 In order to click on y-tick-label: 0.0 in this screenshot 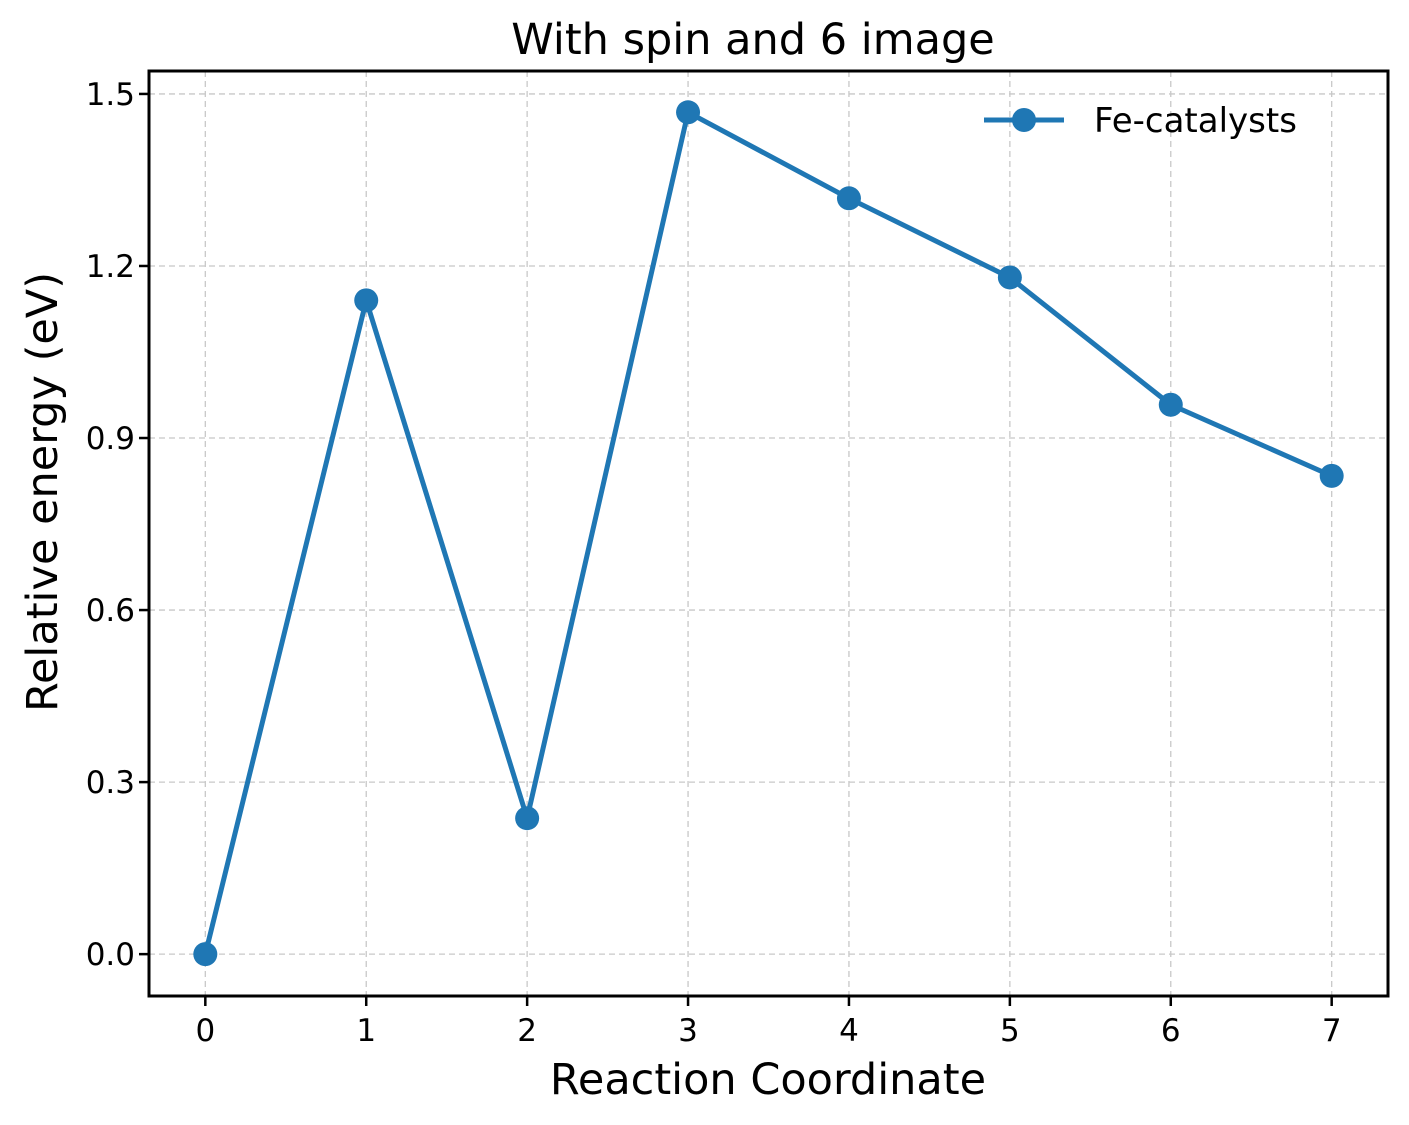, I will do `click(110, 955)`.